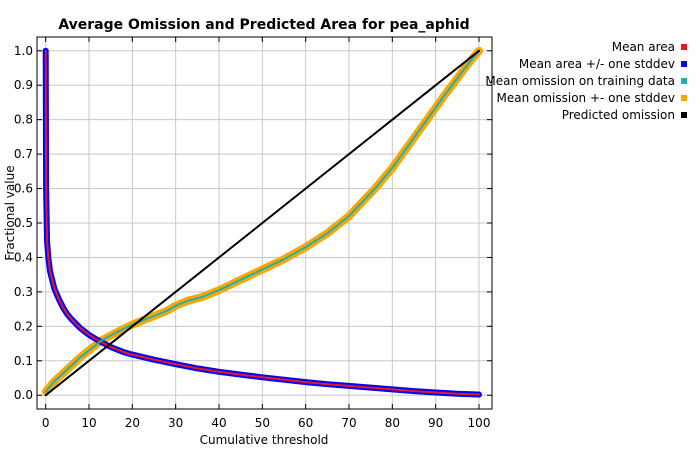 The image size is (700, 450). Describe the element at coordinates (23, 120) in the screenshot. I see `y-tick-label: 0.8` at that location.